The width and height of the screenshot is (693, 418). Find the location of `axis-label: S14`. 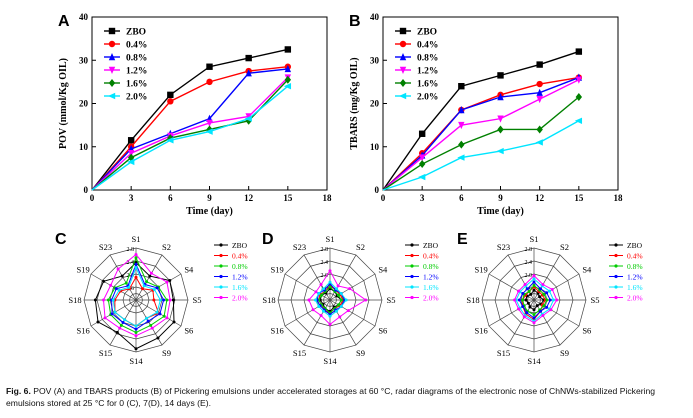

axis-label: S14 is located at coordinates (330, 361).